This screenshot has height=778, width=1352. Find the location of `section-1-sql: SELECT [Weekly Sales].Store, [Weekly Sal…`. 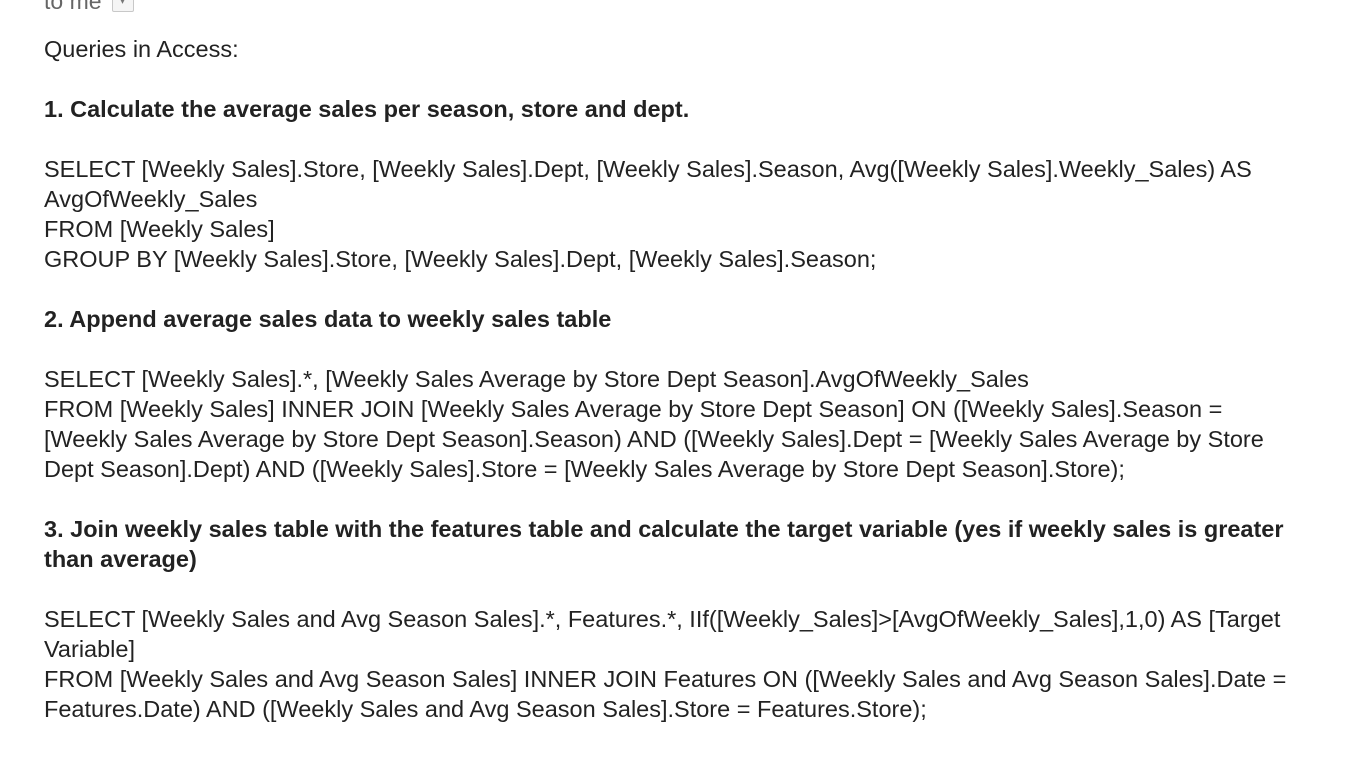

section-1-sql: SELECT [Weekly Sales].Store, [Weekly Sal… is located at coordinates (676, 214).